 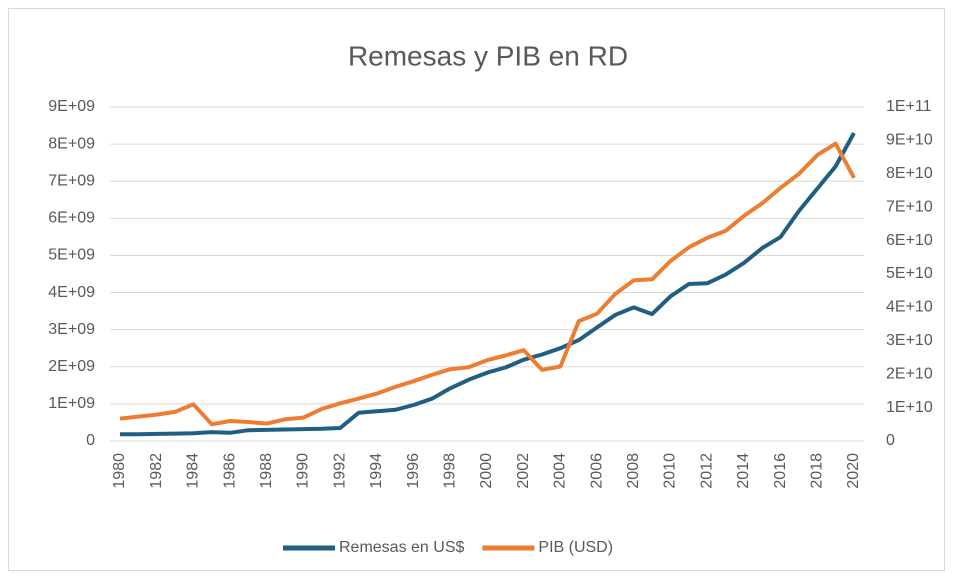 What do you see at coordinates (71, 292) in the screenshot?
I see `y-tick-label: 4E+09` at bounding box center [71, 292].